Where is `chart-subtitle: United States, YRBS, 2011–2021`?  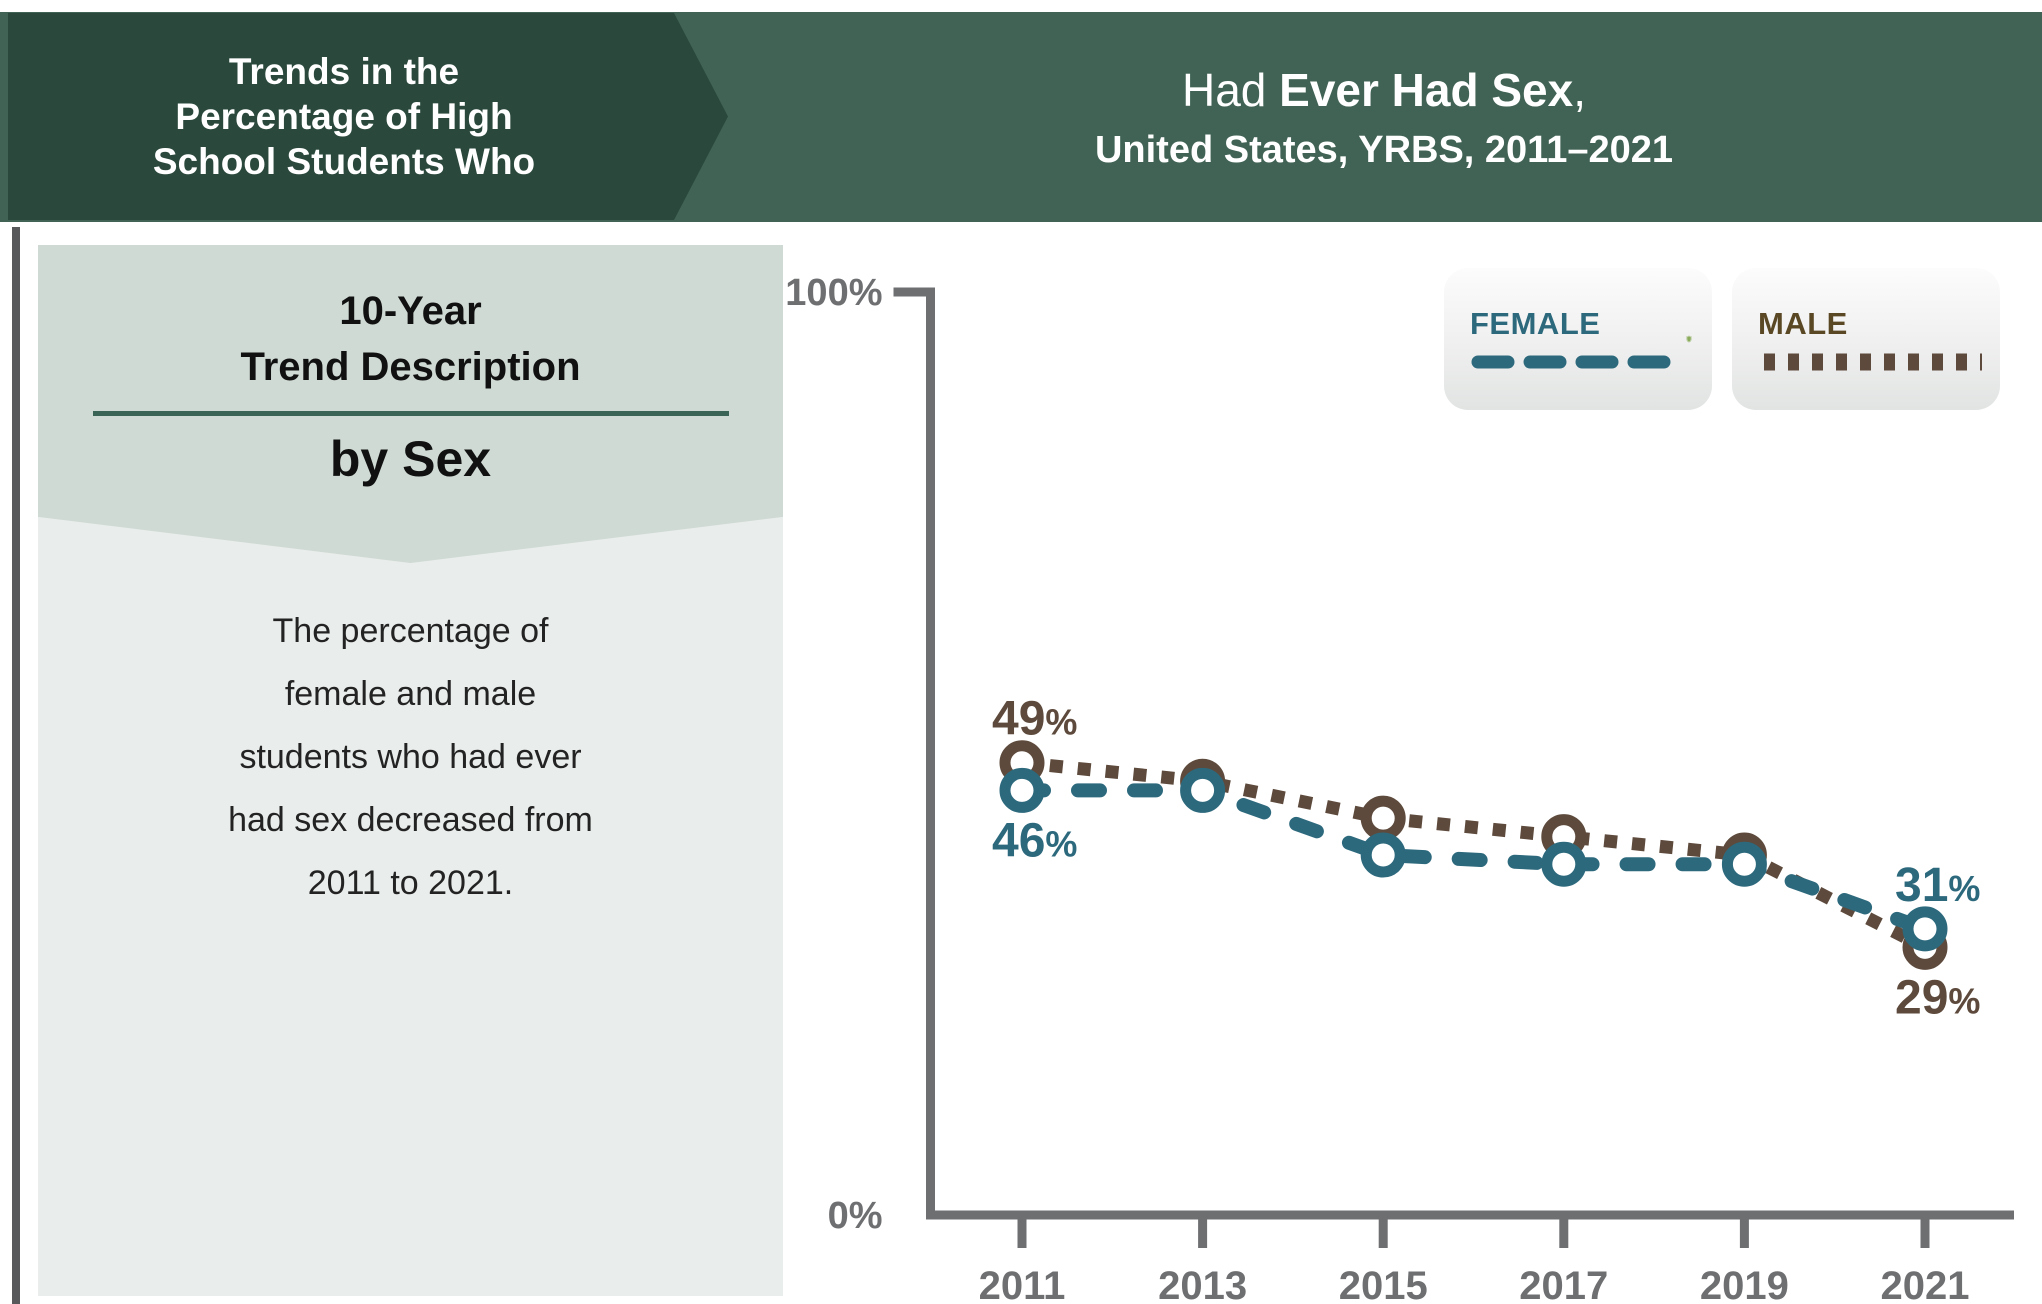 chart-subtitle: United States, YRBS, 2011–2021 is located at coordinates (1384, 149).